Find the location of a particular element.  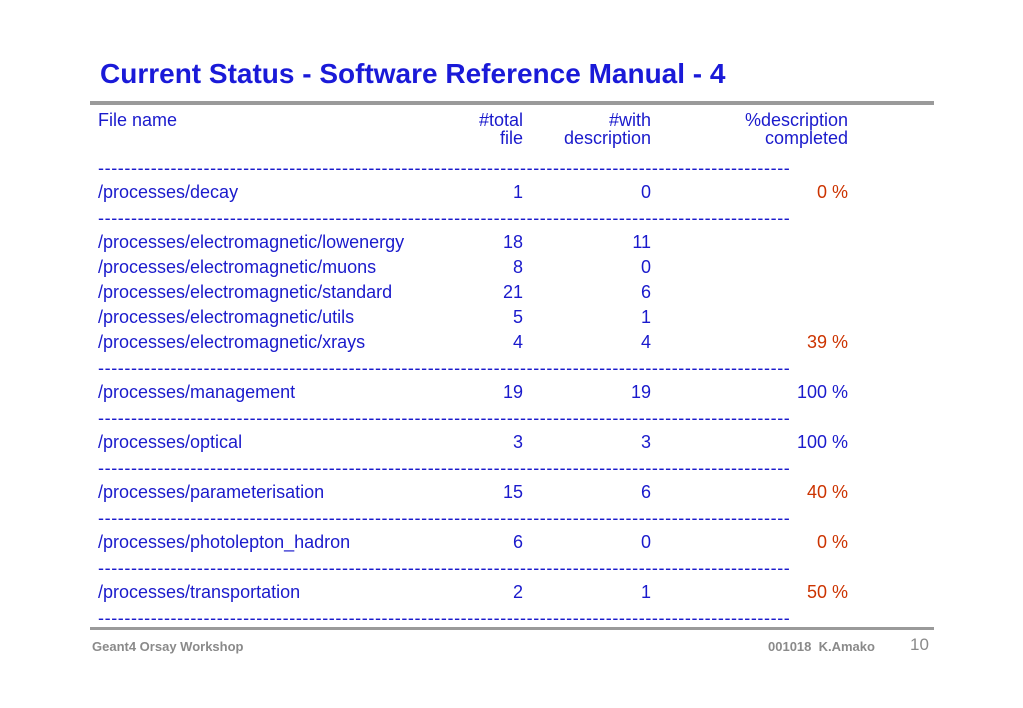

with-description-cell: 11 is located at coordinates (641, 242).